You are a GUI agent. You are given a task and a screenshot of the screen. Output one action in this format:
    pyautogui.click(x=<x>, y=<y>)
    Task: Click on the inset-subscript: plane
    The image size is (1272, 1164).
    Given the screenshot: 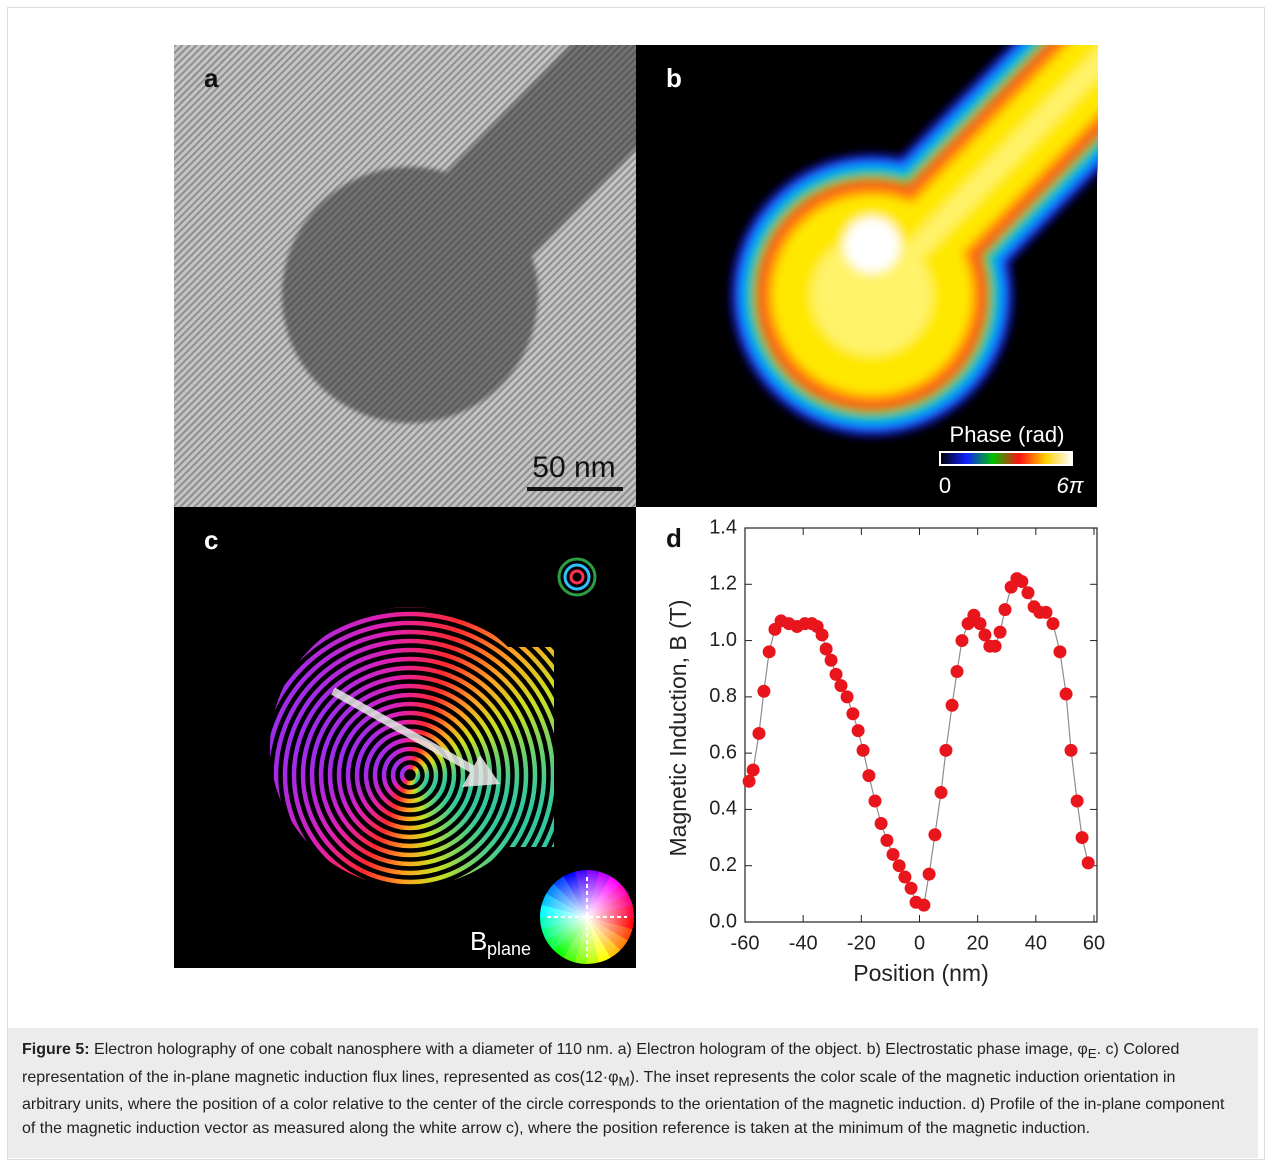 What is the action you would take?
    pyautogui.click(x=509, y=949)
    